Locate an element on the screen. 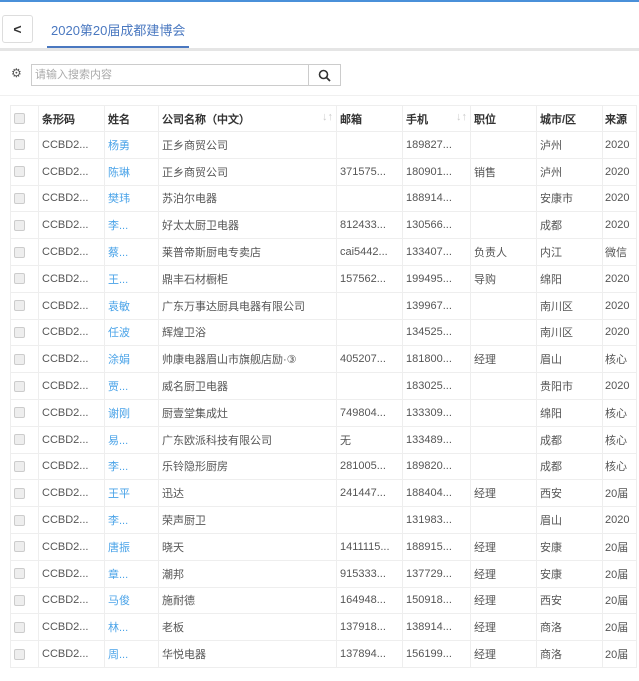  table-cell: 安康 is located at coordinates (569, 573).